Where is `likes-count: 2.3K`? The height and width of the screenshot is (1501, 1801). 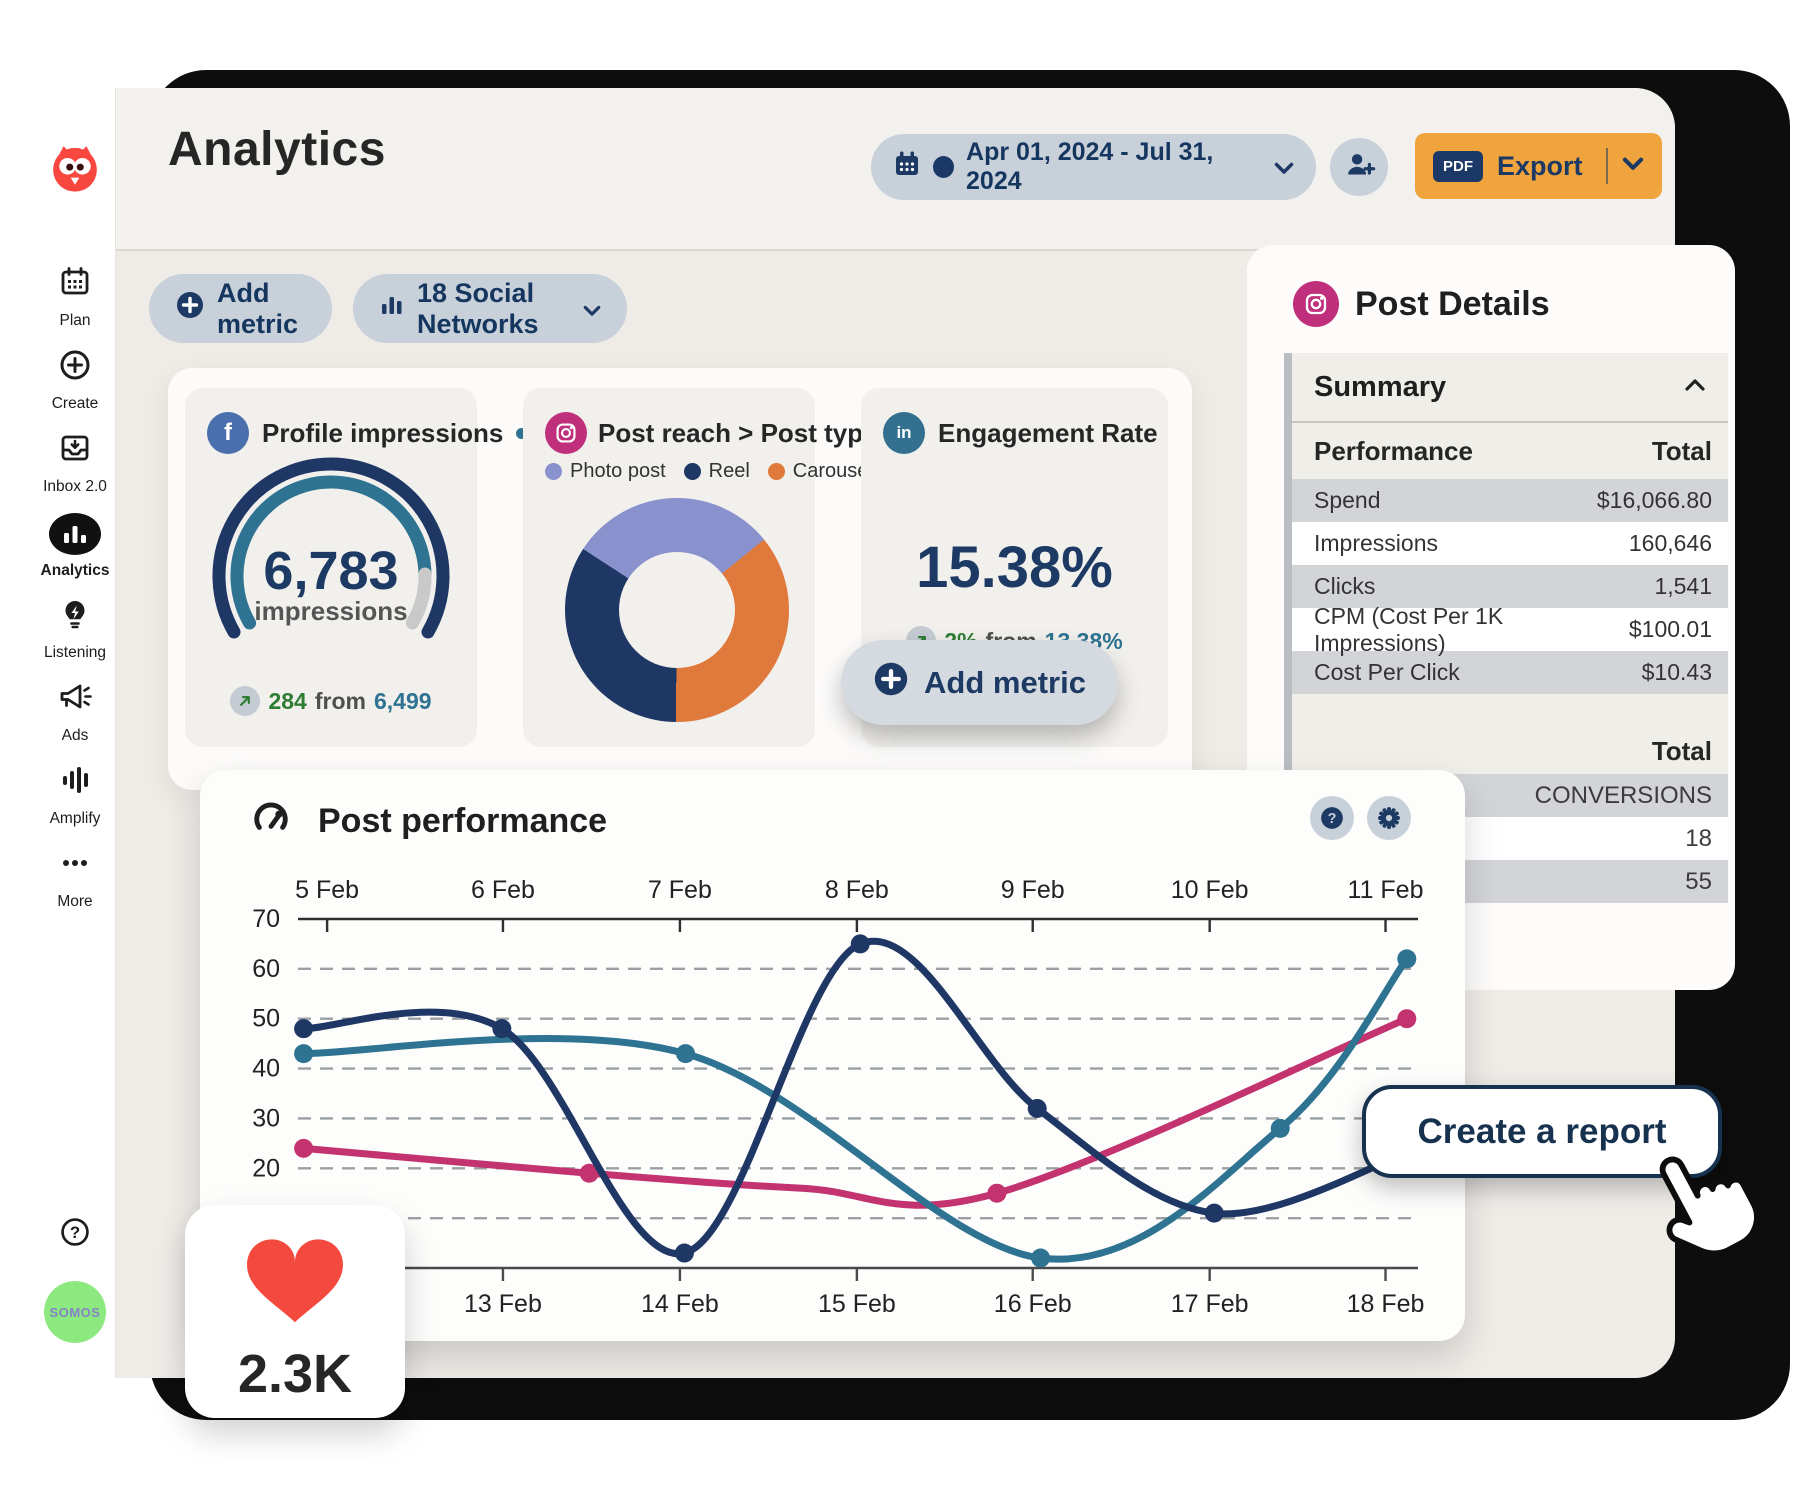
likes-count: 2.3K is located at coordinates (295, 1374).